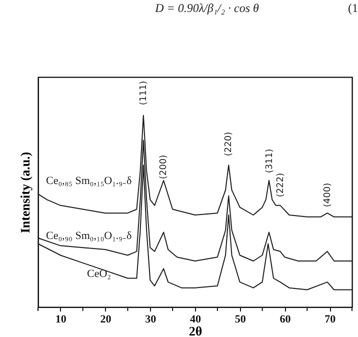 The height and width of the screenshot is (337, 358). Describe the element at coordinates (195, 330) in the screenshot. I see `x-axis-title: 2θ` at that location.